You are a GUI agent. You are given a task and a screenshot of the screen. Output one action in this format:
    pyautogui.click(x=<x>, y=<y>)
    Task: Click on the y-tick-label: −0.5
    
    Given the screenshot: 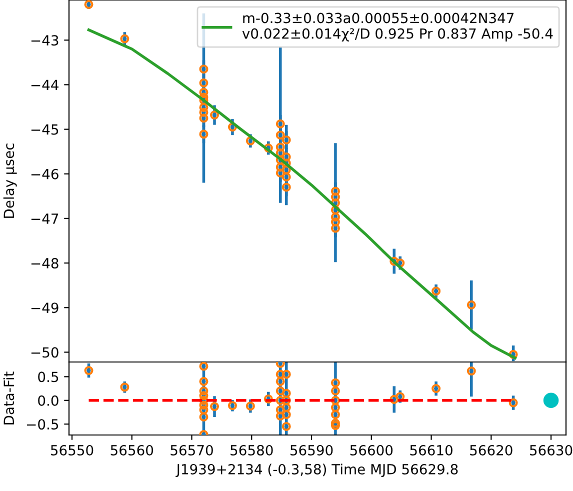 What is the action you would take?
    pyautogui.click(x=42, y=424)
    